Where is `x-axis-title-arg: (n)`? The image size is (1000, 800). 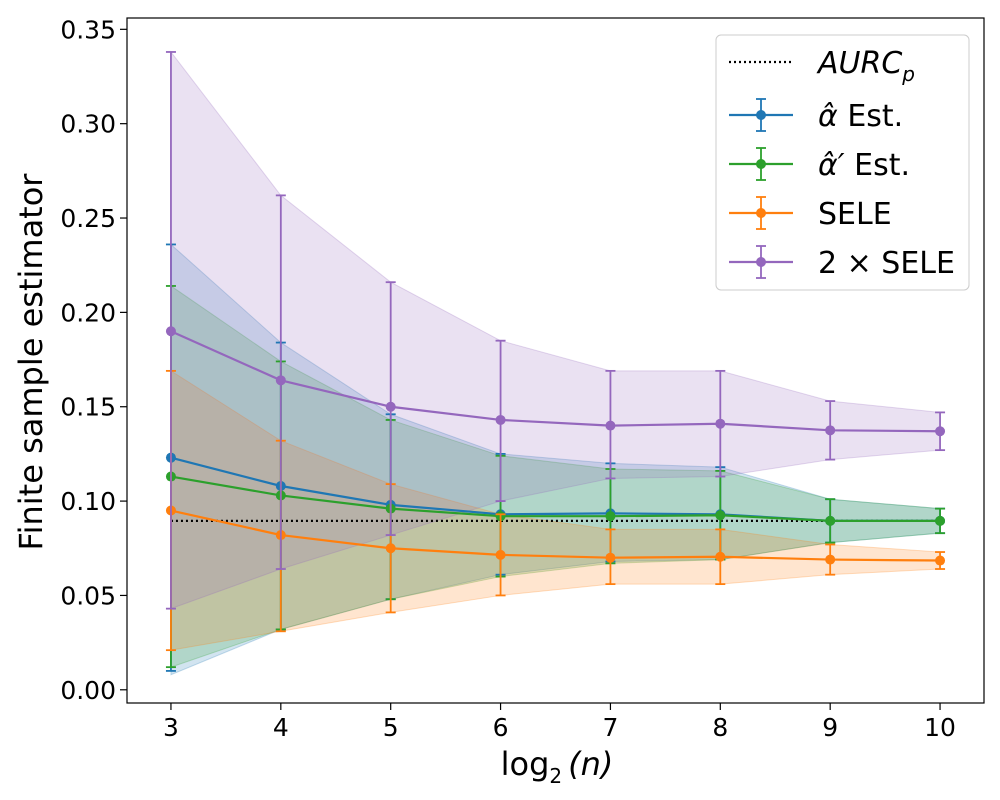 x-axis-title-arg: (n) is located at coordinates (590, 764).